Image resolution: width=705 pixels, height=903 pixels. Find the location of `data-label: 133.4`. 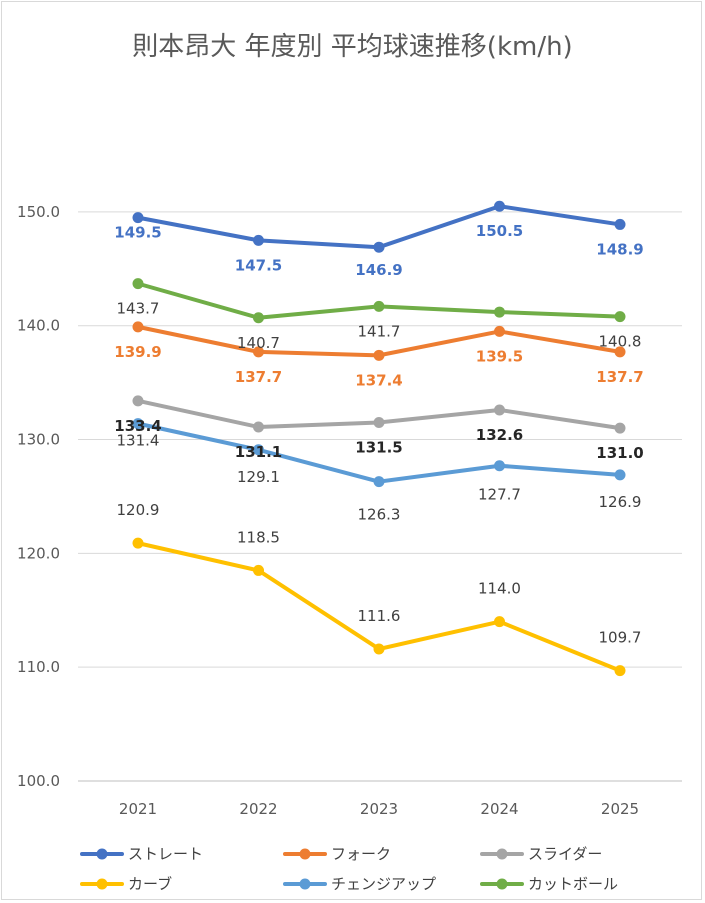

data-label: 133.4 is located at coordinates (137, 426).